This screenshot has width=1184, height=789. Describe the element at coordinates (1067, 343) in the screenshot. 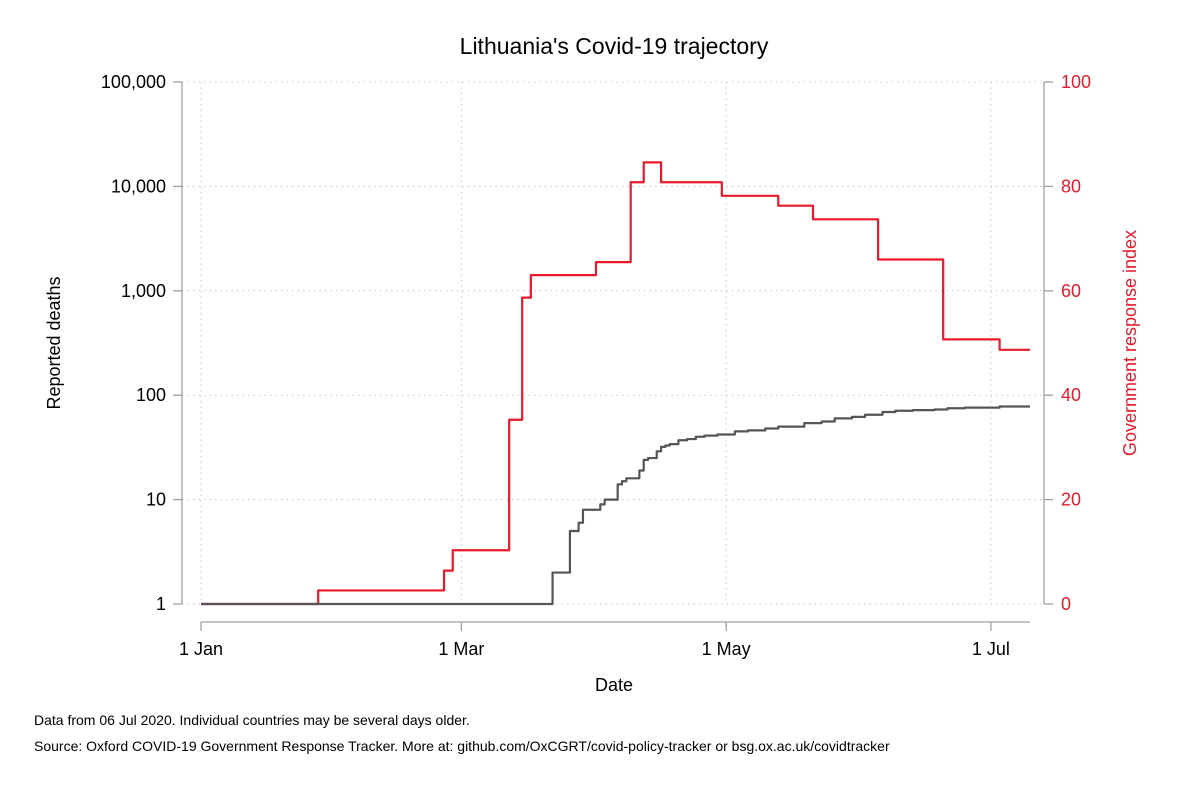

I see `right-axis-ticks: 0 20 40 60 80 100` at that location.